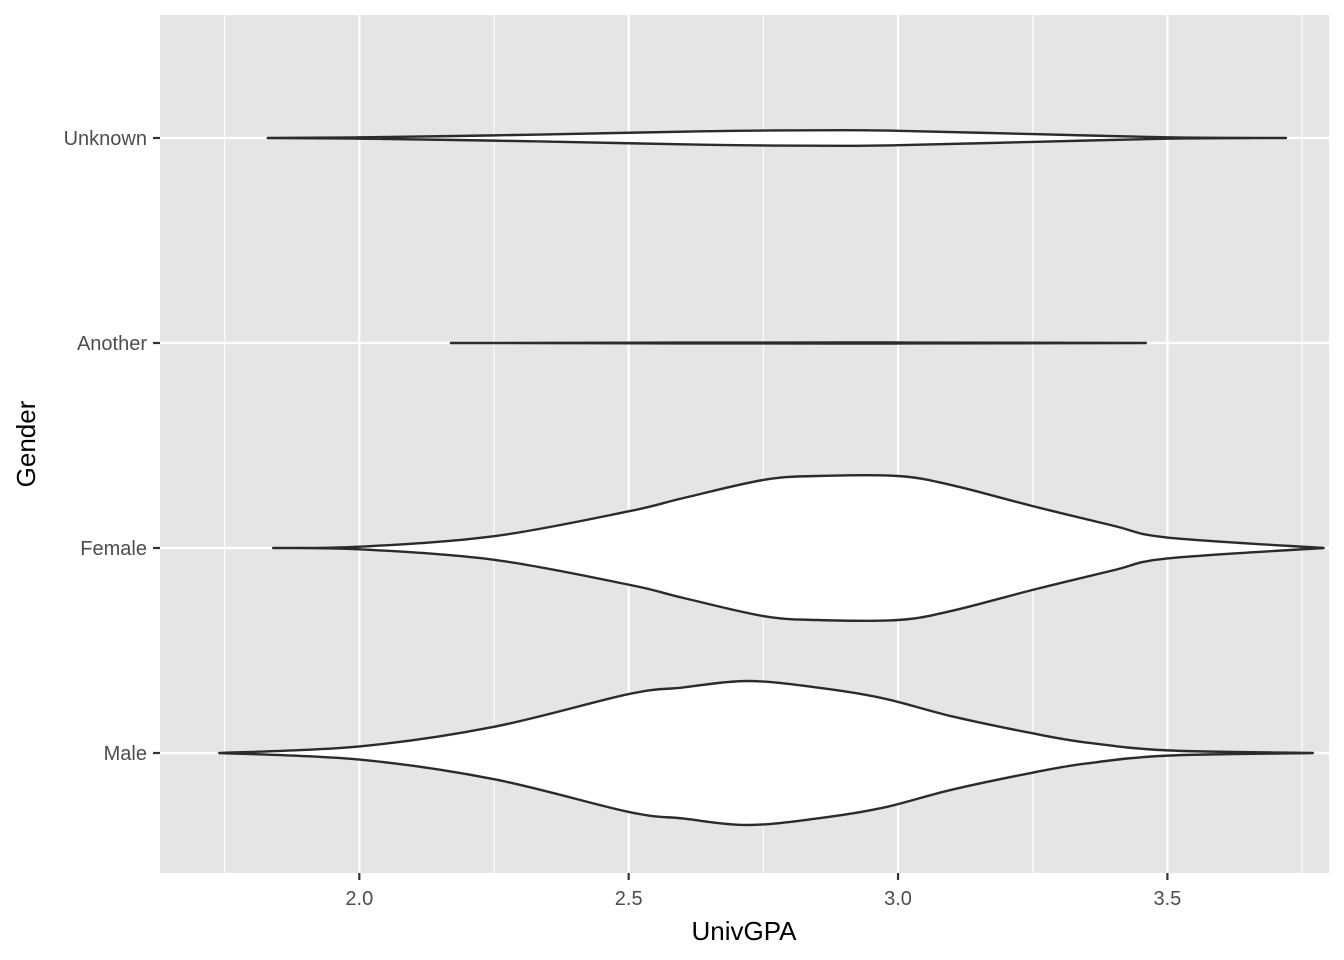 The width and height of the screenshot is (1344, 960). Describe the element at coordinates (798, 343) in the screenshot. I see `violin-another` at that location.